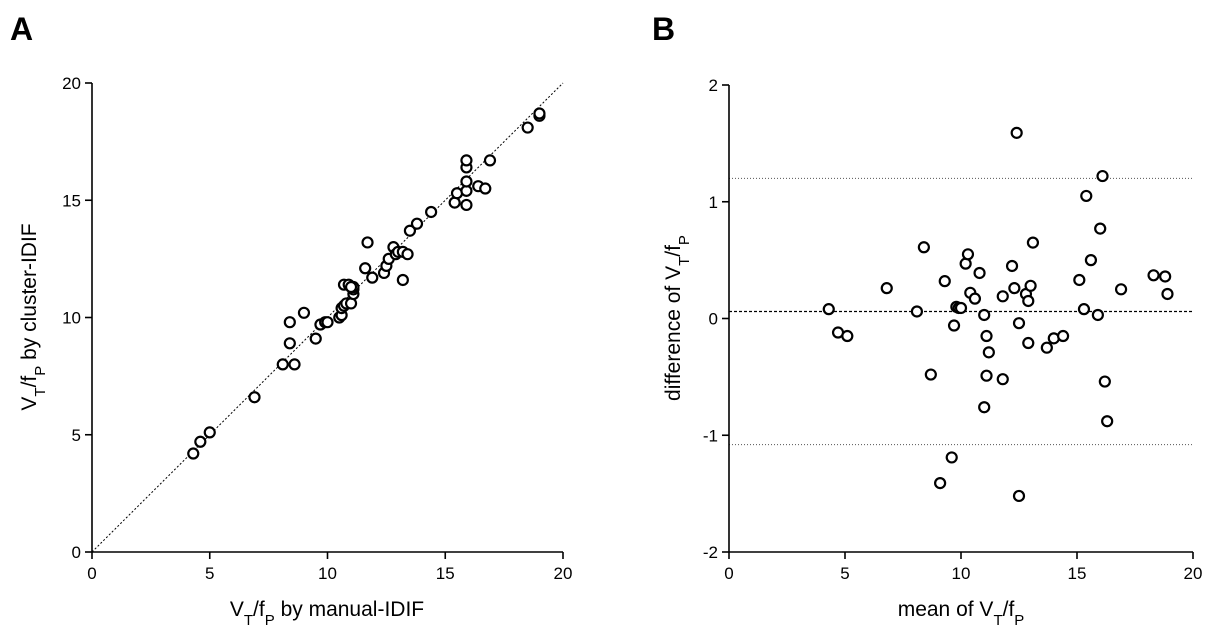  Describe the element at coordinates (713, 202) in the screenshot. I see `y-tick-label: 1` at that location.